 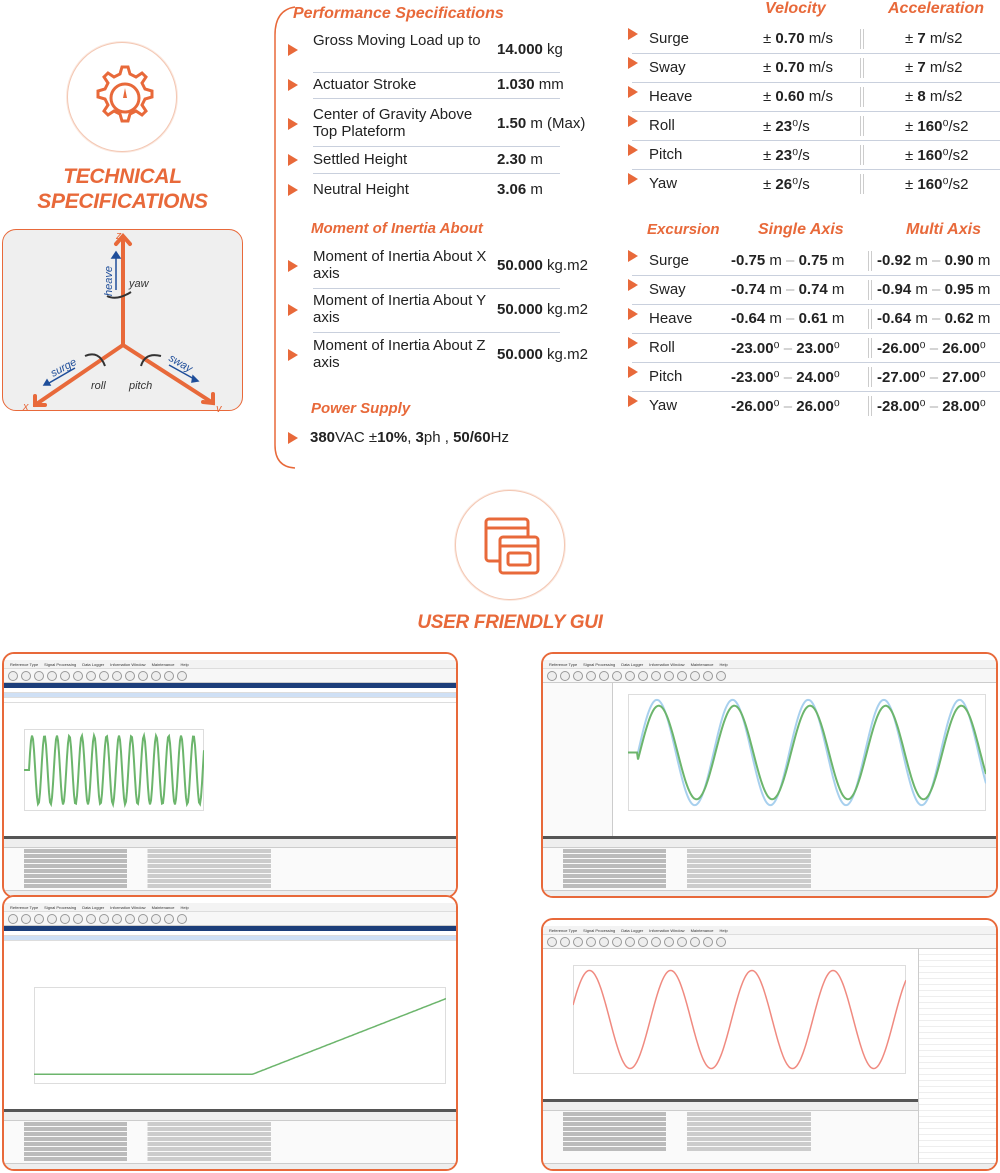 What do you see at coordinates (667, 289) in the screenshot?
I see `axis-label: Sway` at bounding box center [667, 289].